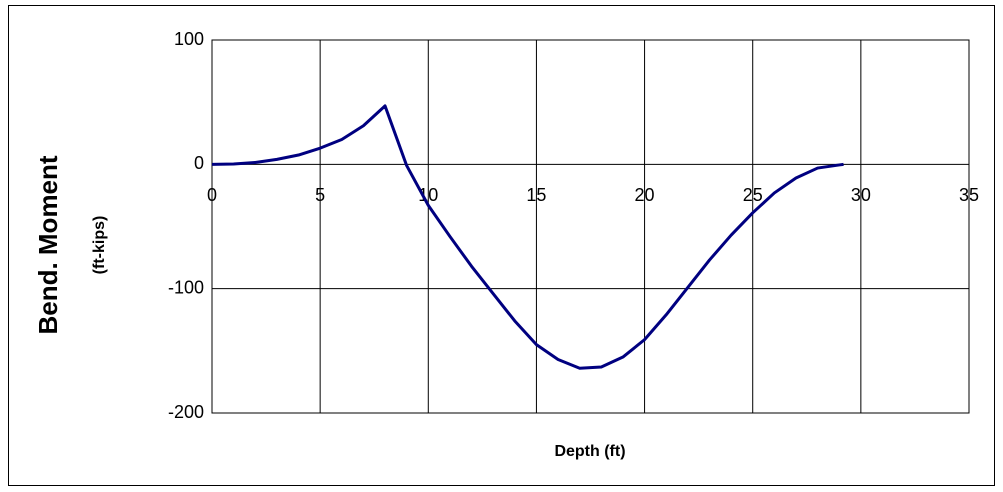  I want to click on y-tick-label: 100, so click(189, 39).